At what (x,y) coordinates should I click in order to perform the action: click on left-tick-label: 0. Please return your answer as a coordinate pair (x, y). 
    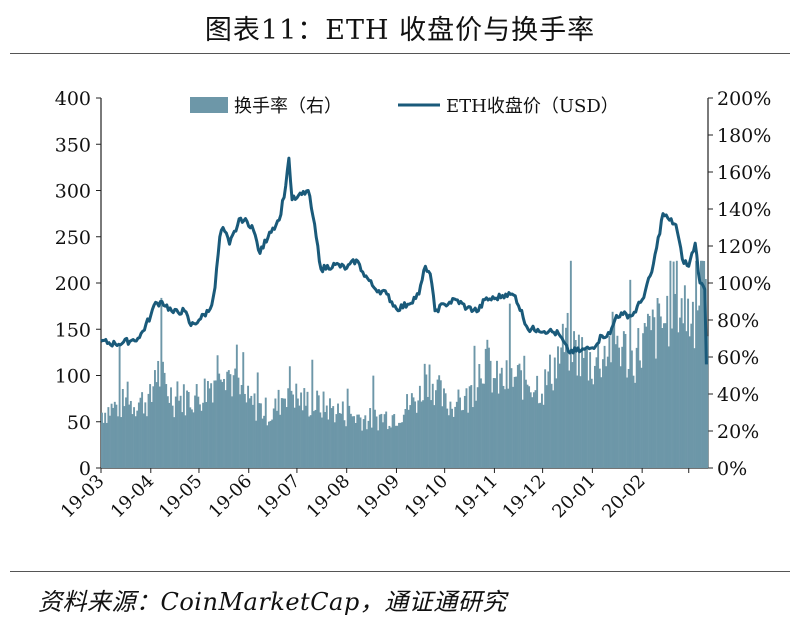
    Looking at the image, I should click on (85, 469).